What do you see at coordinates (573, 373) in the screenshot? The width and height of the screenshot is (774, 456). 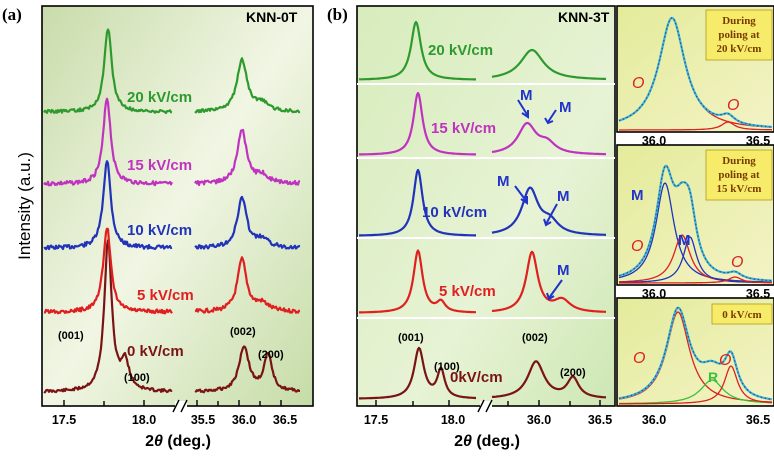 I see `panel-b-peak-200: (200)` at bounding box center [573, 373].